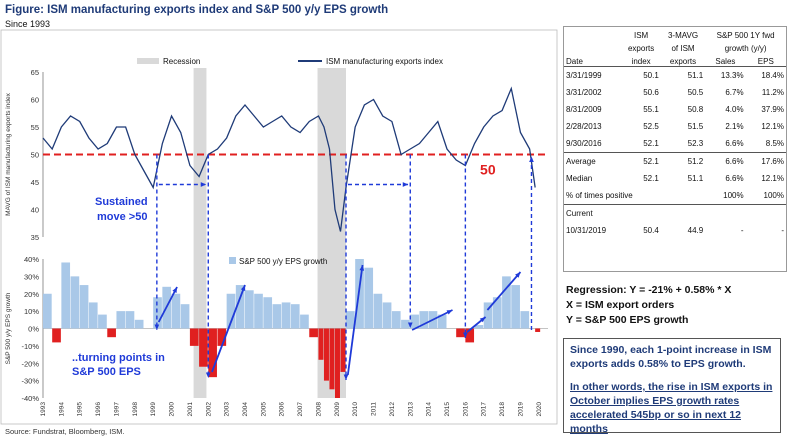 The height and width of the screenshot is (443, 794). I want to click on ism-y-tick-label: 65, so click(35, 72).